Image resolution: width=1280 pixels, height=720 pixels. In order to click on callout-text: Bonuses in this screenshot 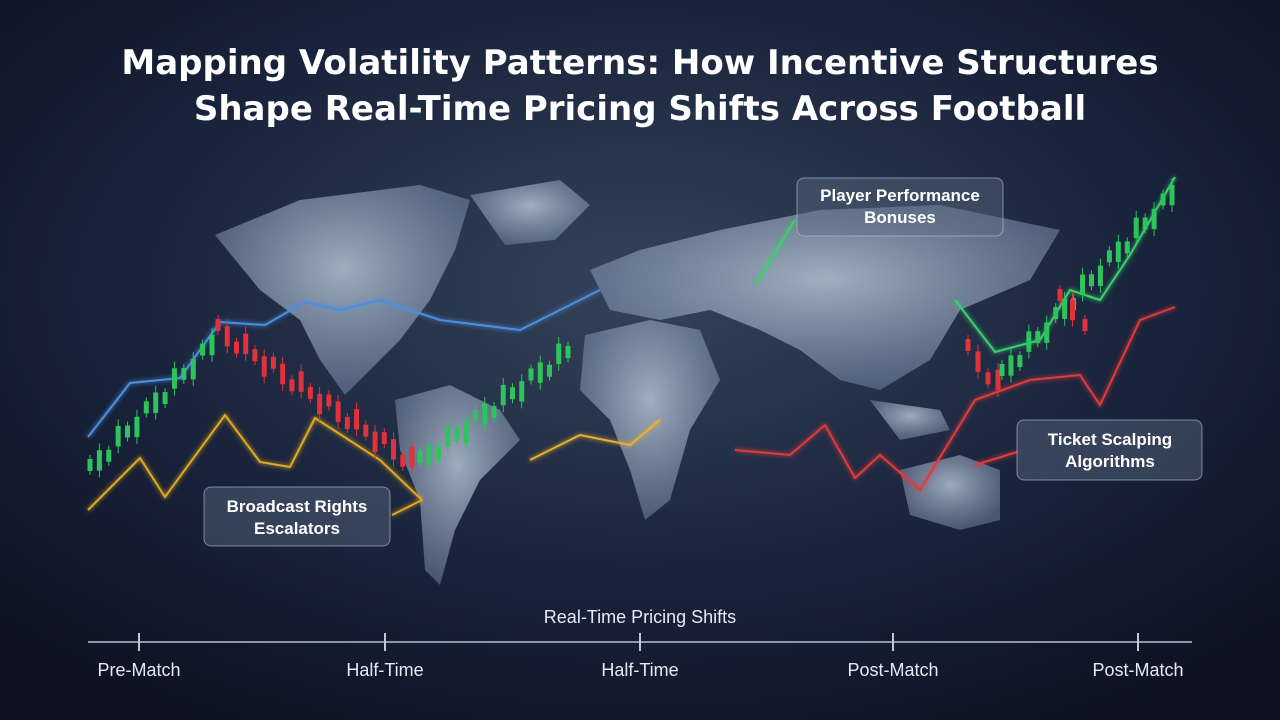, I will do `click(900, 217)`.